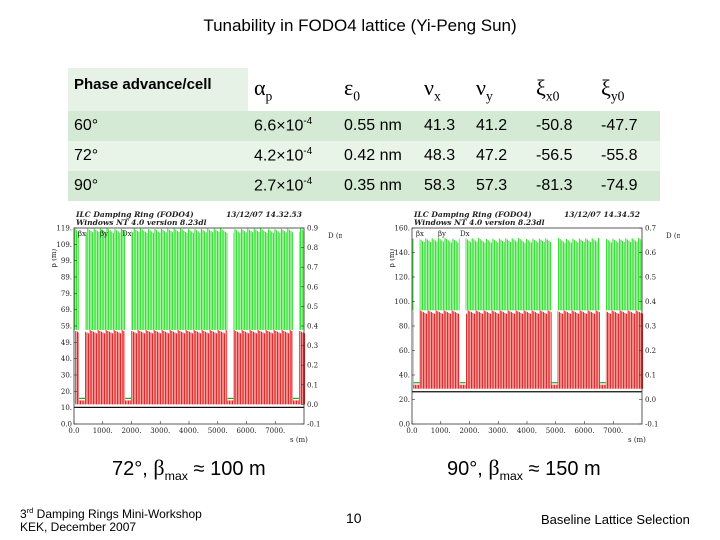 The width and height of the screenshot is (720, 540). What do you see at coordinates (562, 89) in the screenshot?
I see `column-header: ξx0` at bounding box center [562, 89].